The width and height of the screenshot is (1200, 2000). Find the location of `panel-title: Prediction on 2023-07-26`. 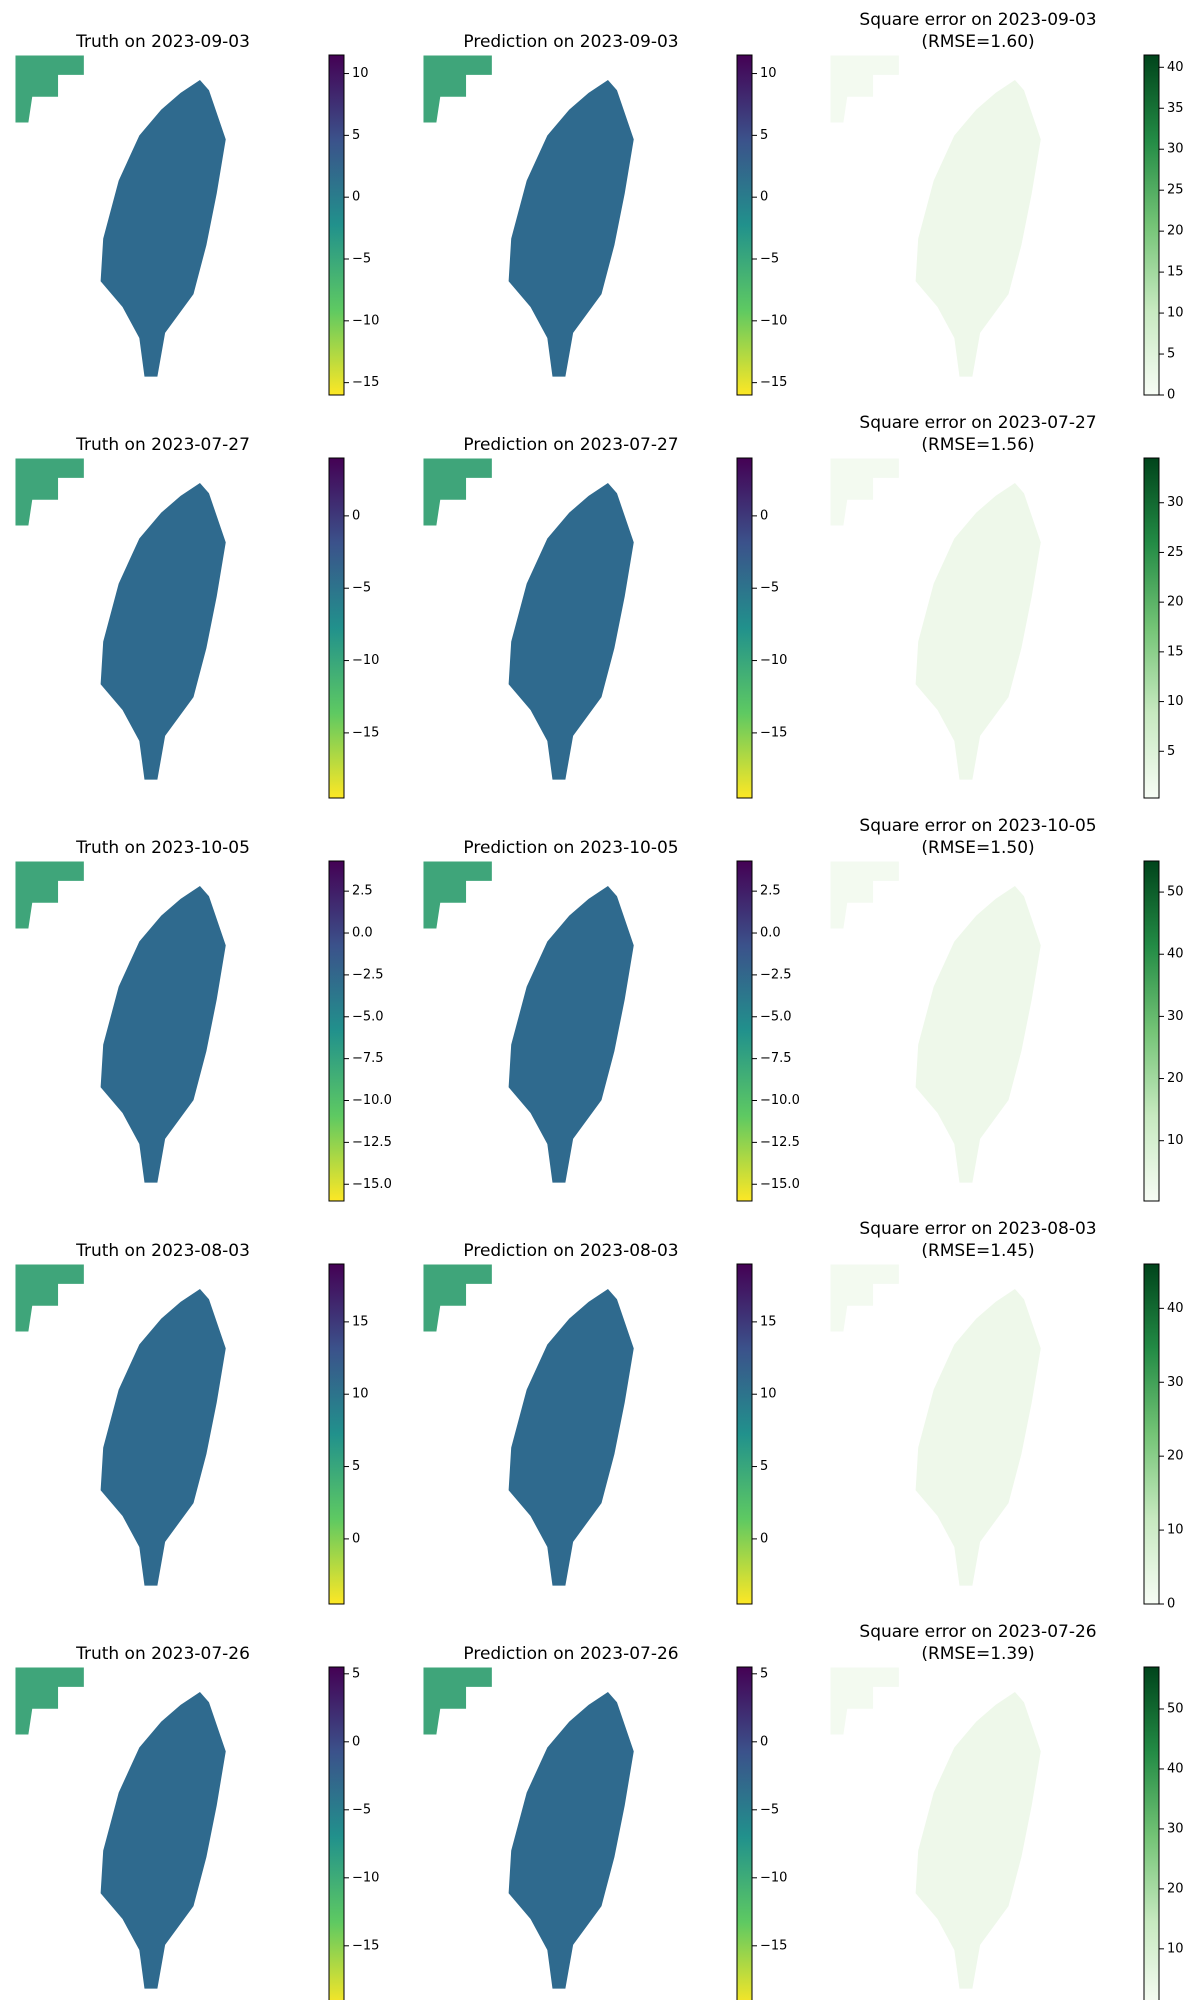

panel-title: Prediction on 2023-07-26 is located at coordinates (570, 1654).